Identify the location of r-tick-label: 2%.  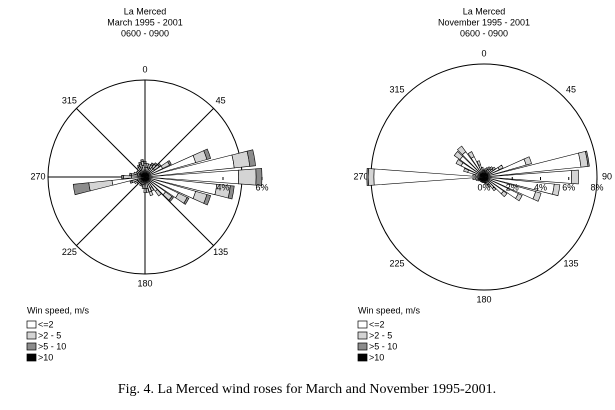
(512, 187).